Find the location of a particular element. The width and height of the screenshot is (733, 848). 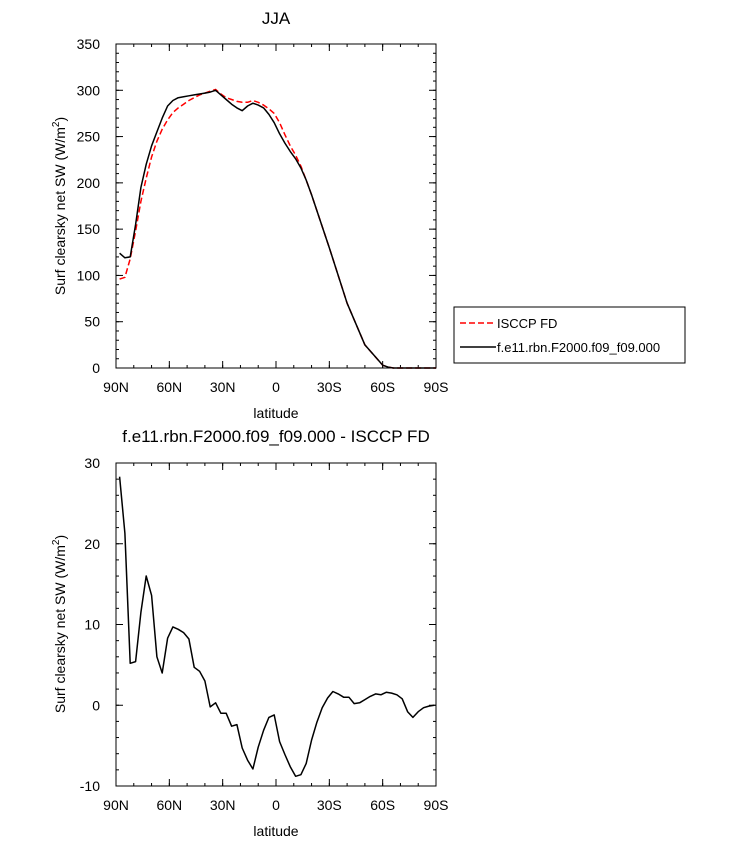

top-y-tick-label: 300 is located at coordinates (89, 90).